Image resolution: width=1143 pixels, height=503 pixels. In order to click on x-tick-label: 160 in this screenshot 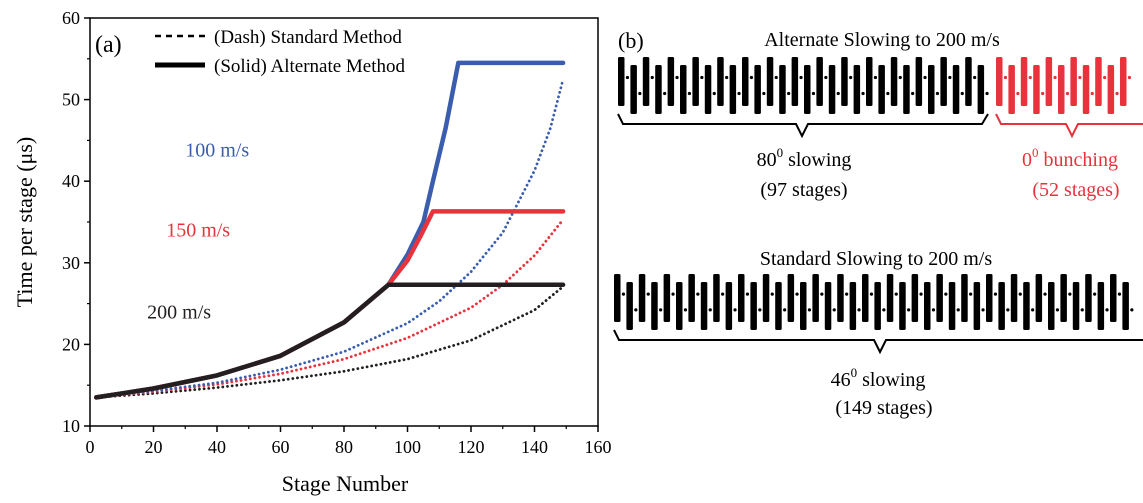, I will do `click(598, 447)`.